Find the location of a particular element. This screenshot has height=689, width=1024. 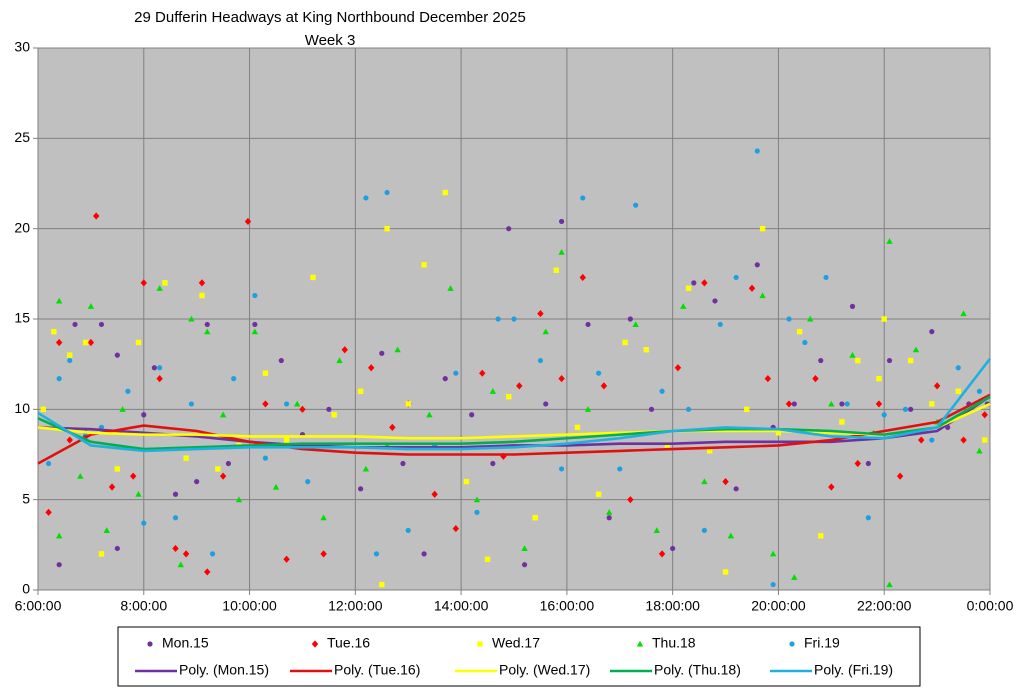

x-tick-label: 20:00:00 is located at coordinates (778, 606).